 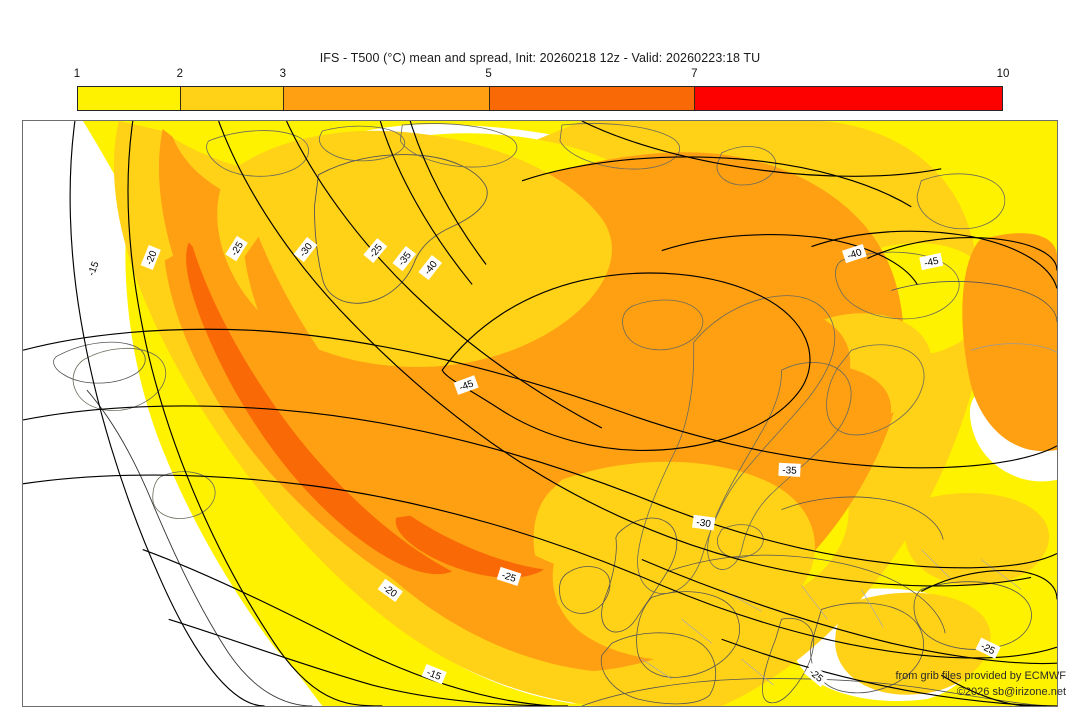 I want to click on coastline-iberia, so click(x=658, y=668).